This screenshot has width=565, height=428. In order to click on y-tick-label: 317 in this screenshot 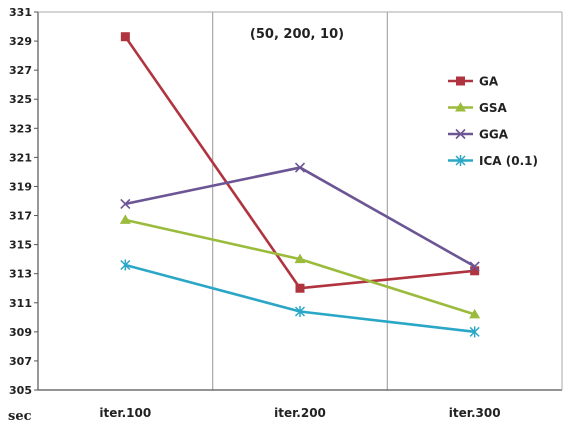, I will do `click(20, 216)`.